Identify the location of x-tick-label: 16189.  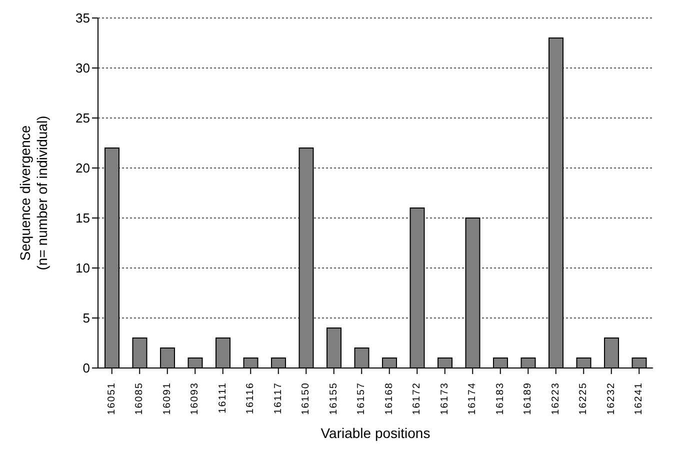
(528, 398).